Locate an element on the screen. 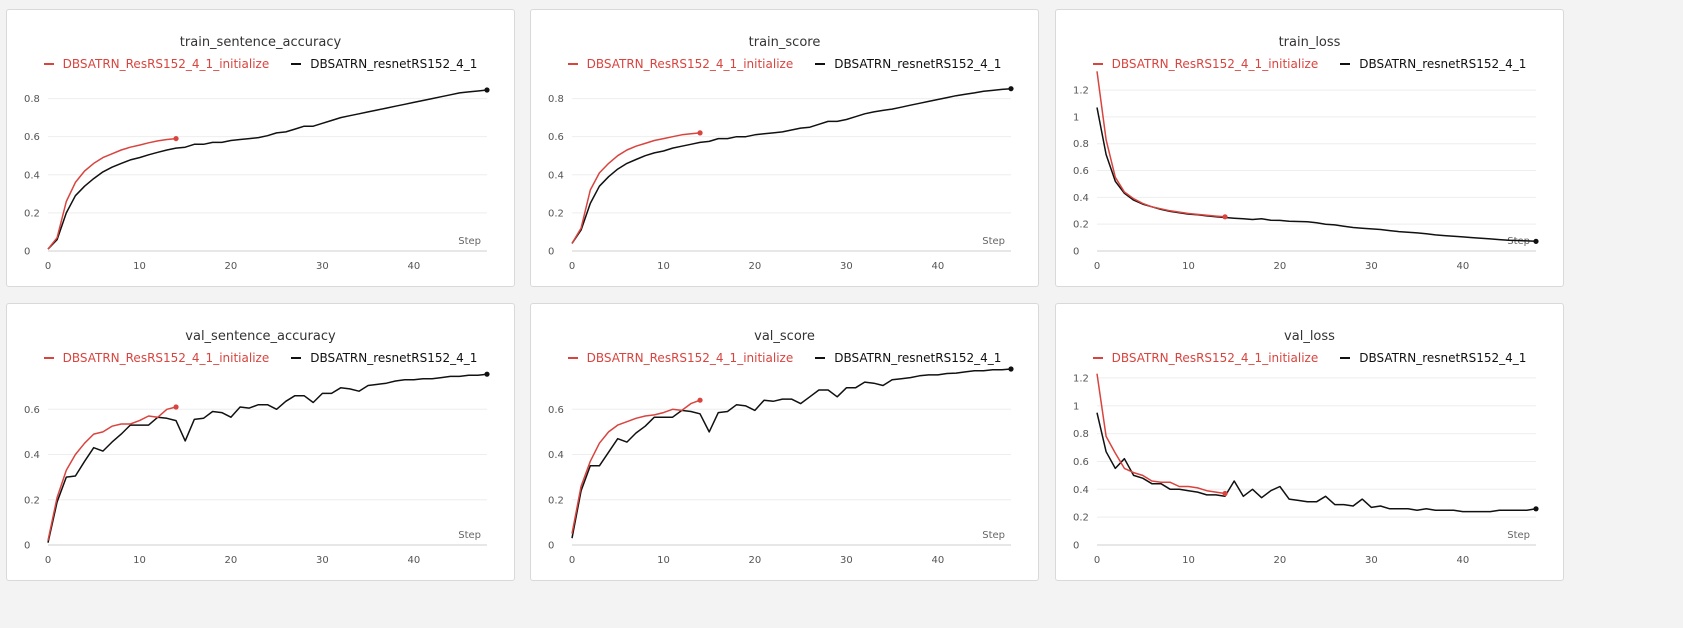 The image size is (1683, 628). chart-title: train_loss is located at coordinates (1309, 42).